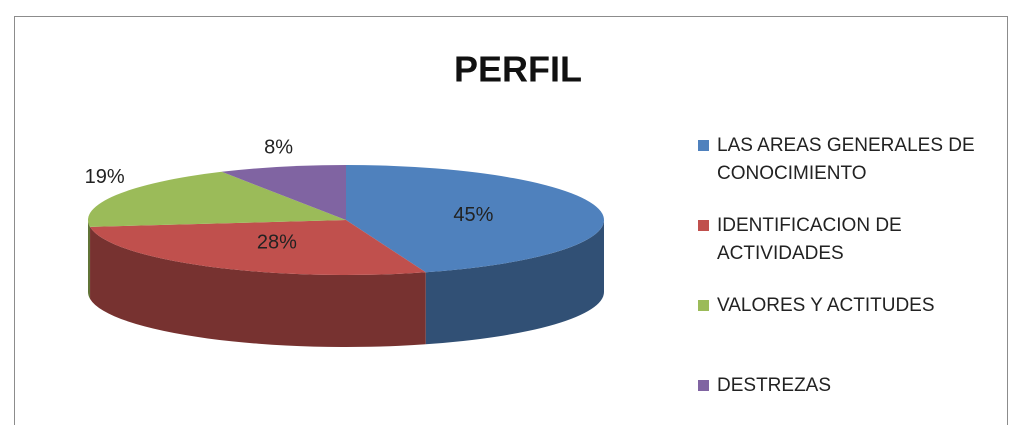 The height and width of the screenshot is (425, 1016). I want to click on legend-item: IDENTIFICACION DE ACTIVIDADES, so click(844, 240).